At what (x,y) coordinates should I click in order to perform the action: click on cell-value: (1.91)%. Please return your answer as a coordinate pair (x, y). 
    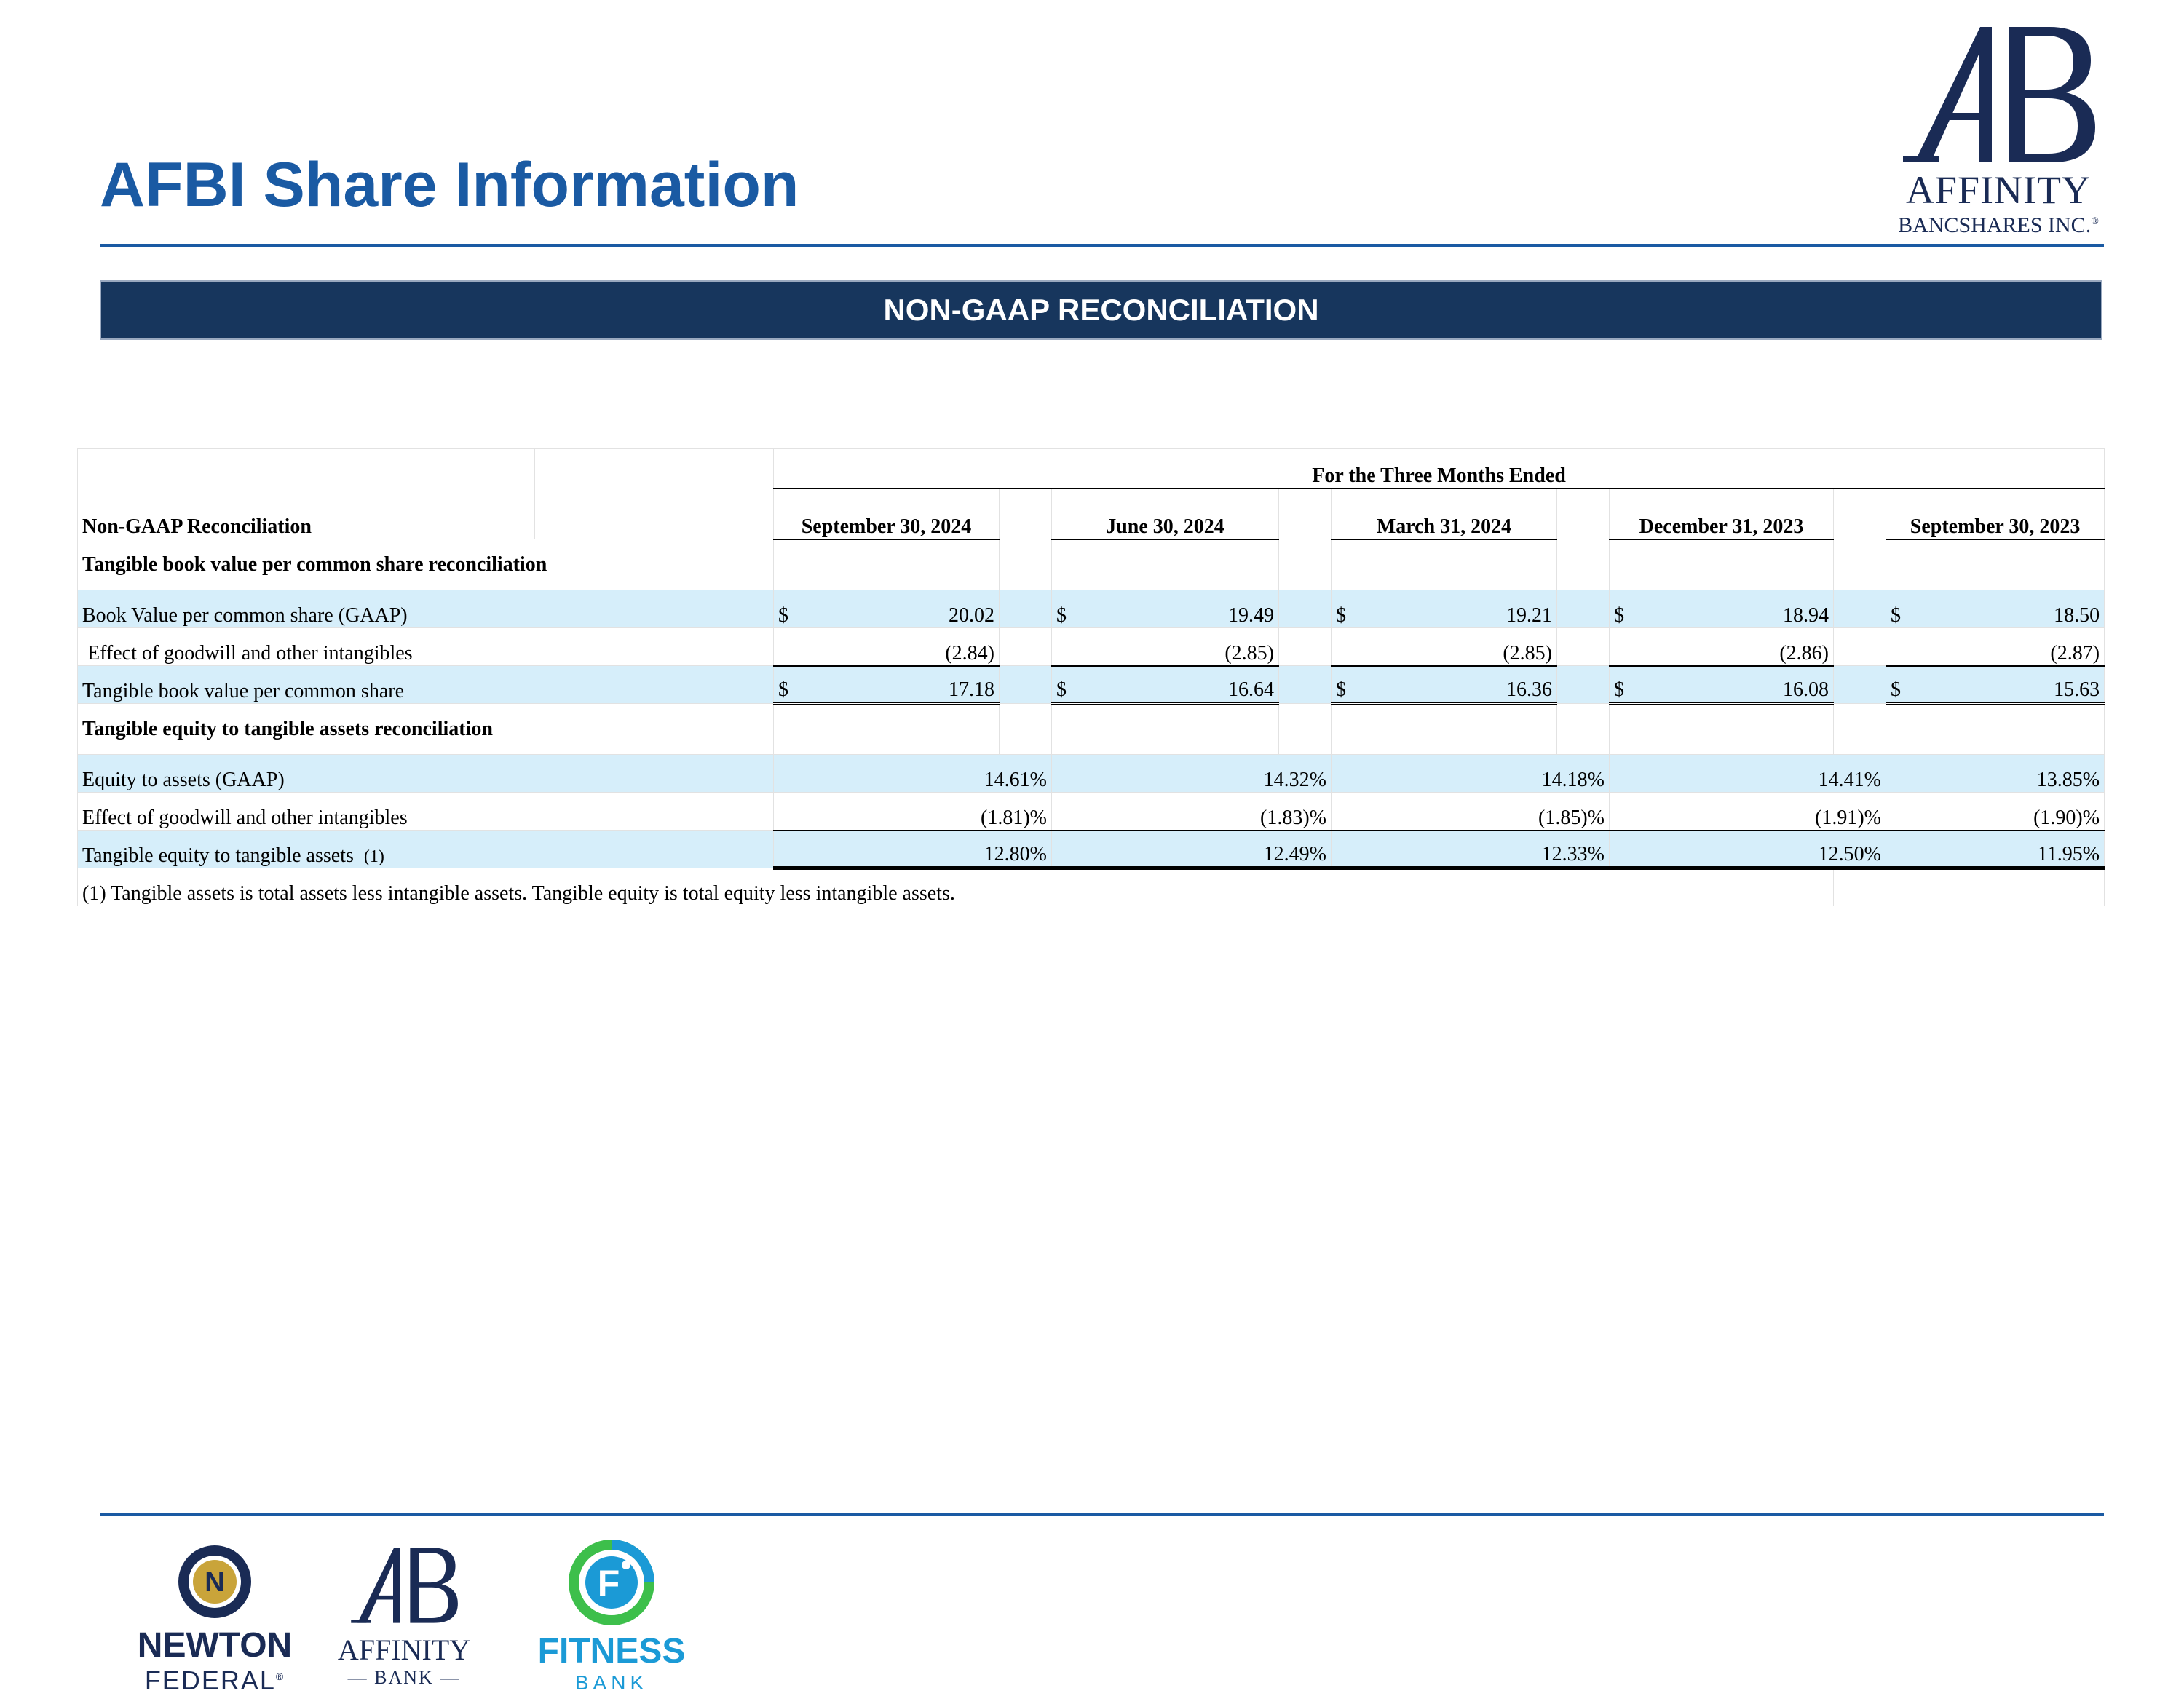
    Looking at the image, I should click on (1747, 811).